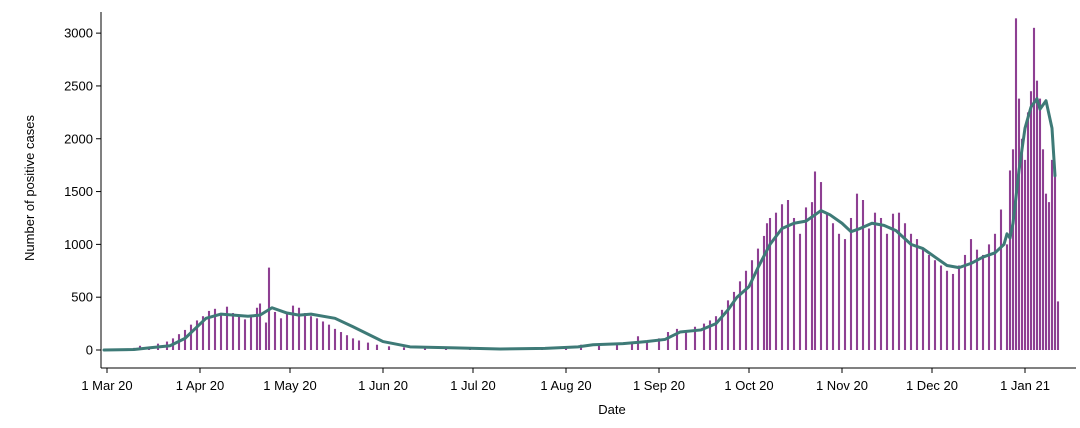 This screenshot has height=428, width=1080. What do you see at coordinates (82, 297) in the screenshot?
I see `y-tick-label: 500` at bounding box center [82, 297].